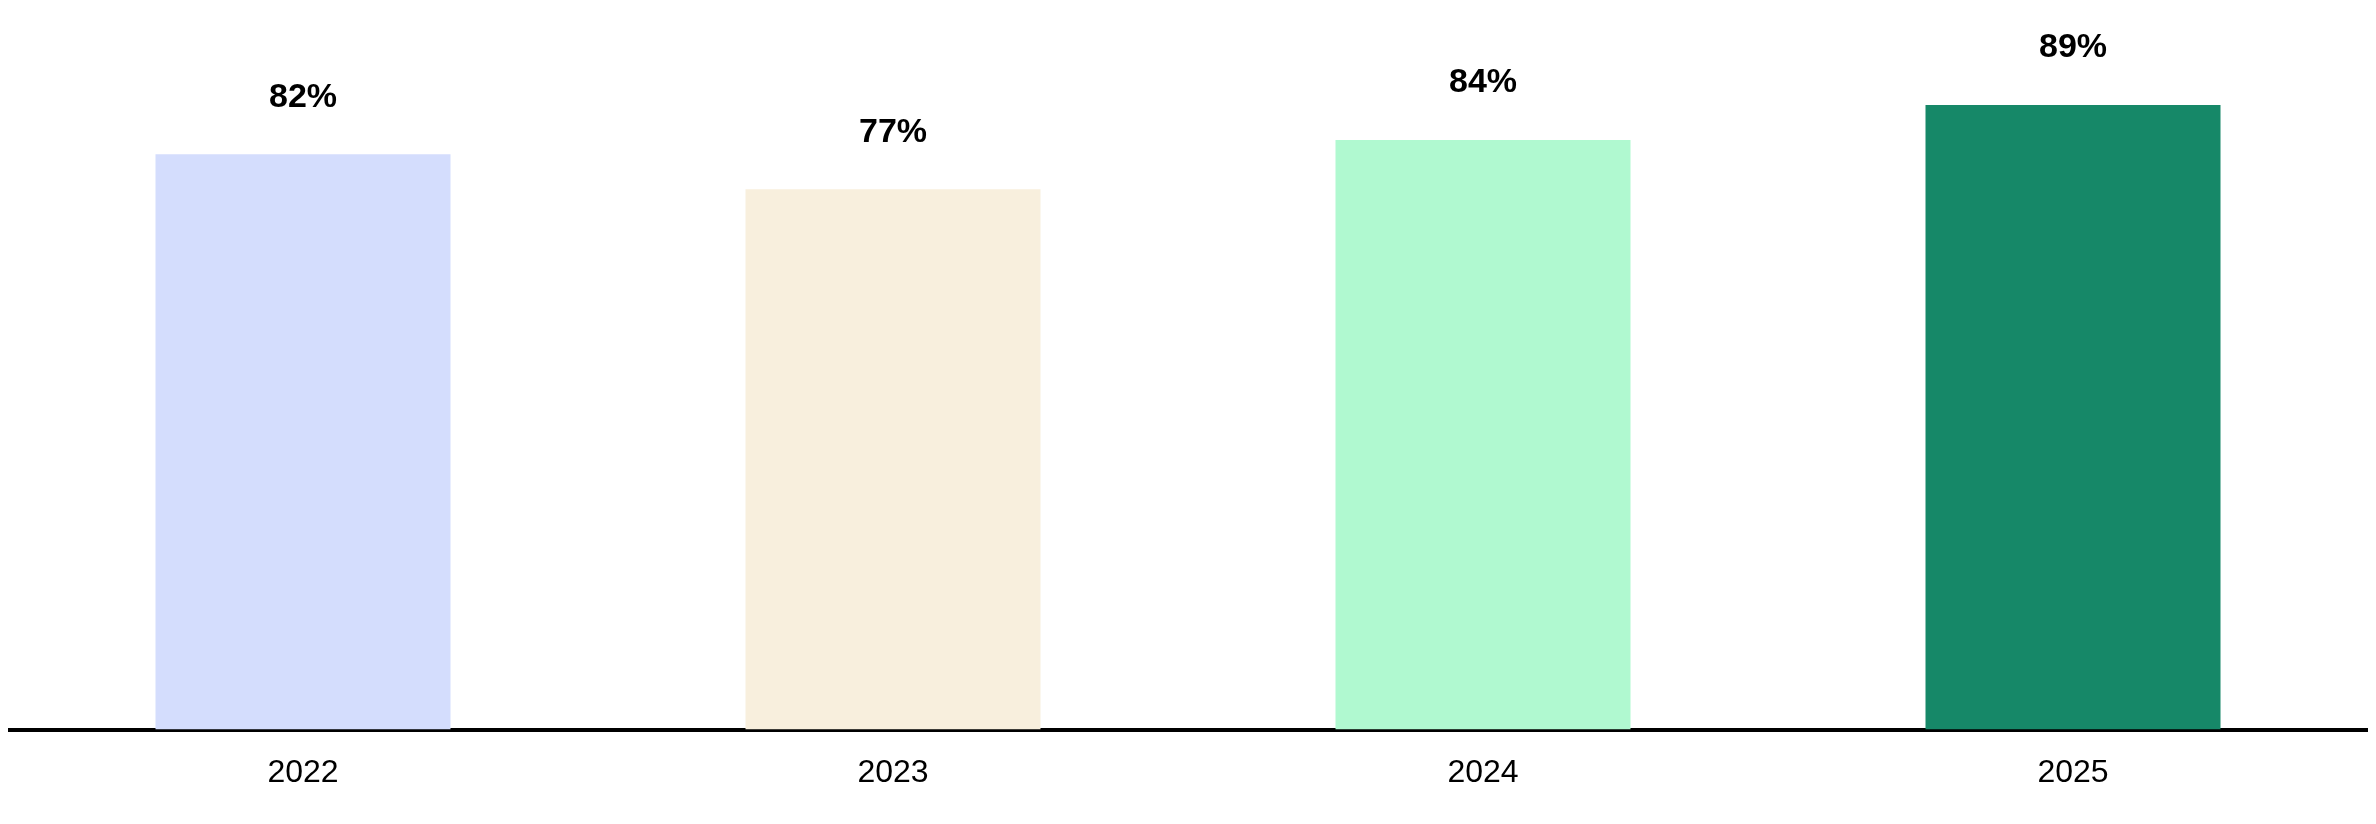 This screenshot has width=2376, height=824. I want to click on data-label: 84%, so click(1483, 80).